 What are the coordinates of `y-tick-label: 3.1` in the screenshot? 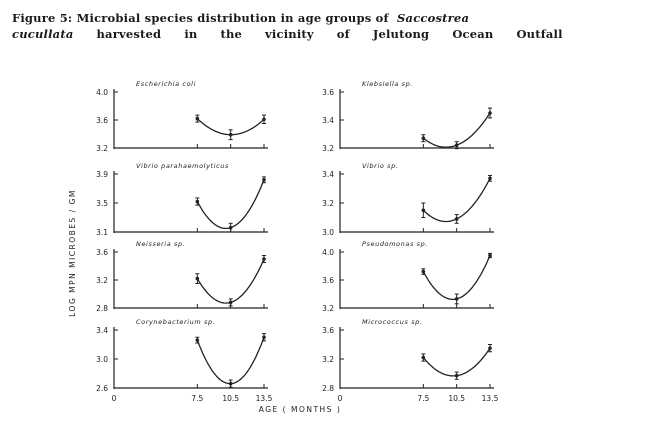 It's located at (102, 232).